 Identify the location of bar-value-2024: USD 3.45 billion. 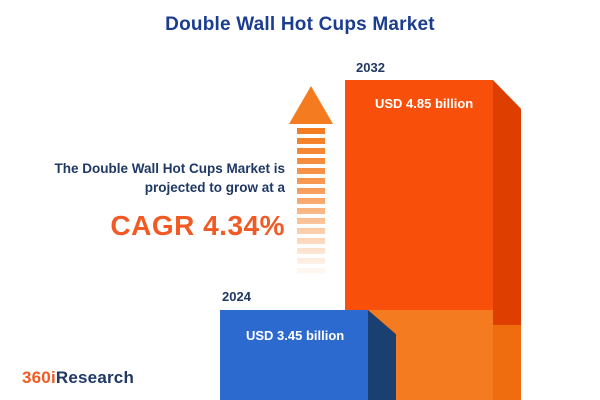
(295, 335).